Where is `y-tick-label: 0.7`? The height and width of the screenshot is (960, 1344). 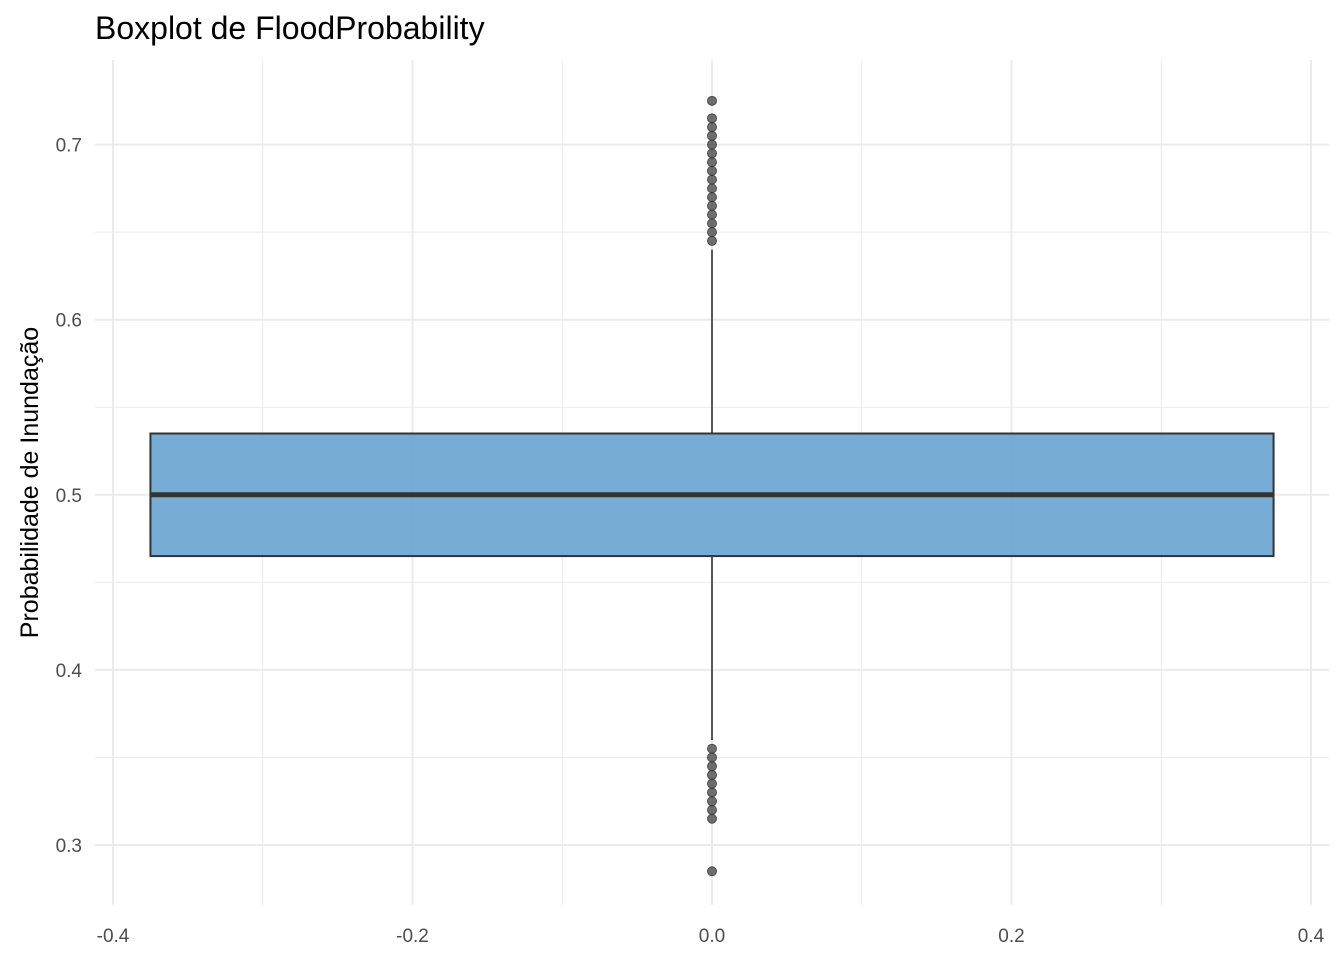 y-tick-label: 0.7 is located at coordinates (69, 146).